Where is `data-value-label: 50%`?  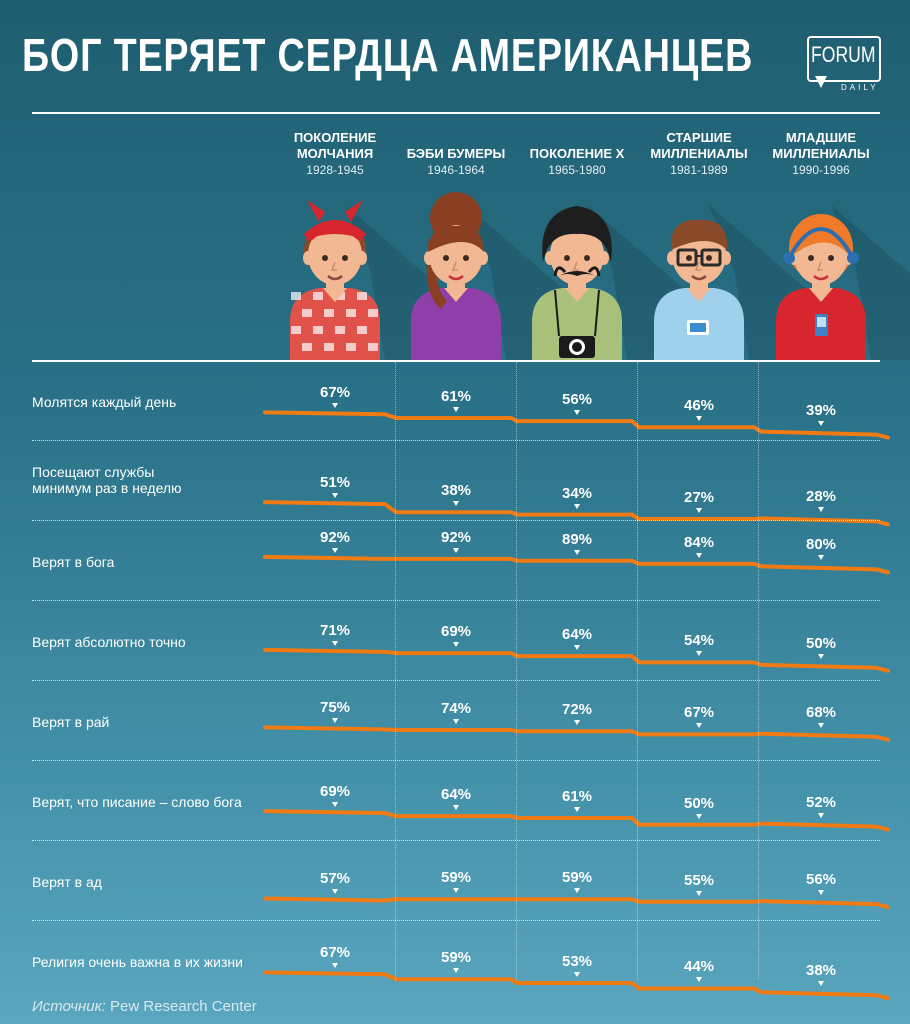 data-value-label: 50% is located at coordinates (821, 643).